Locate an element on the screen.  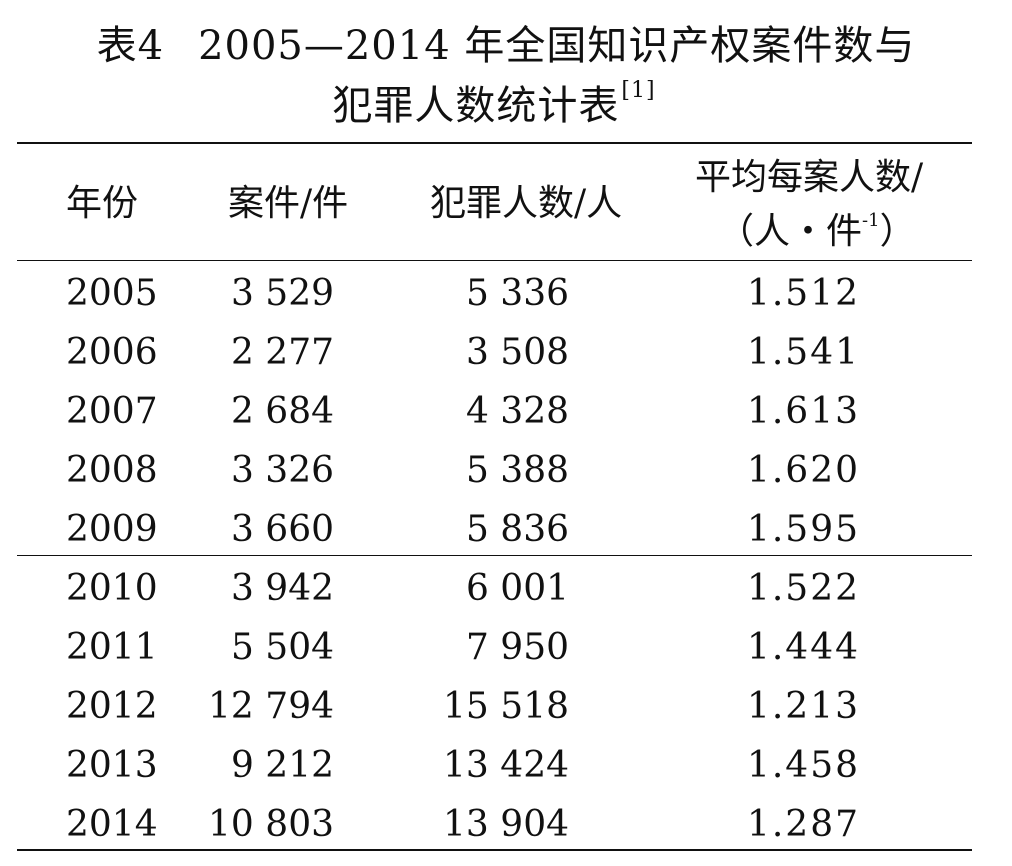
cell-cases: 9 212 is located at coordinates (282, 765).